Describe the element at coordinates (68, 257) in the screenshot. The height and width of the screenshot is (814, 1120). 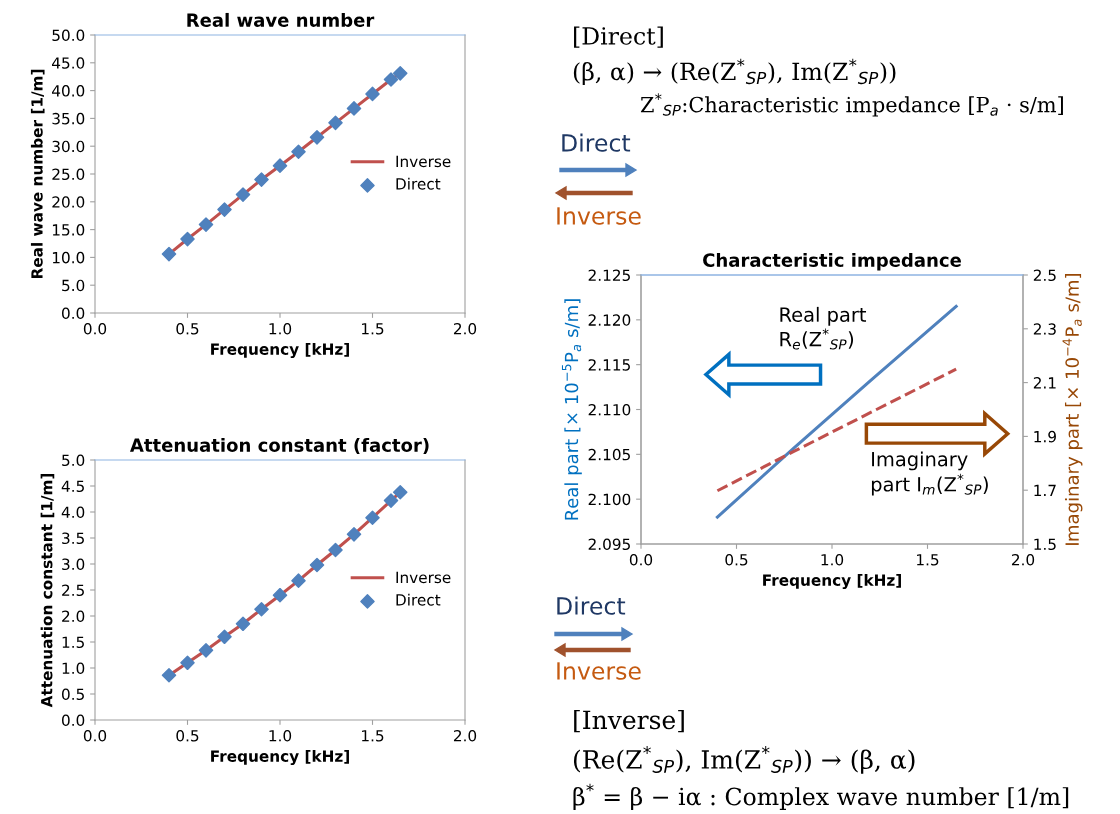
I see `y-tick-label: 10.0` at that location.